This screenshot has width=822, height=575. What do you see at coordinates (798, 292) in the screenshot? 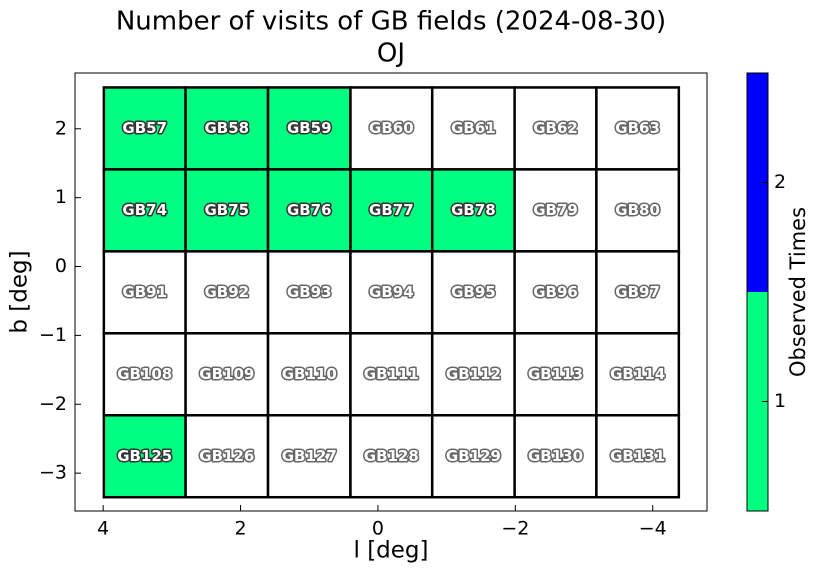
I see `colorbar-label: Observed Times` at bounding box center [798, 292].